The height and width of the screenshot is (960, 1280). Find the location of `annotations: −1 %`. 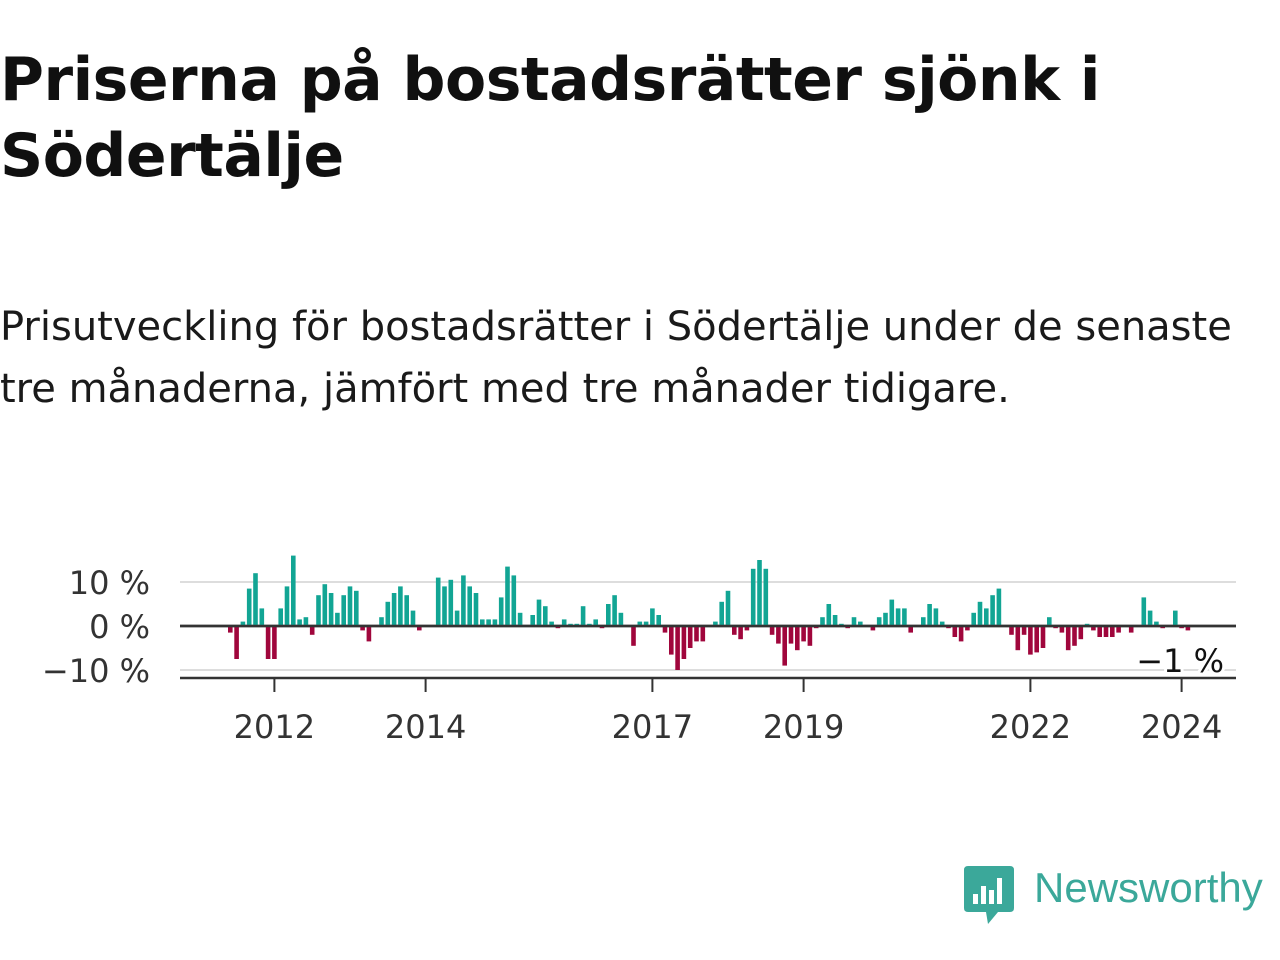

annotations: −1 % is located at coordinates (1180, 661).